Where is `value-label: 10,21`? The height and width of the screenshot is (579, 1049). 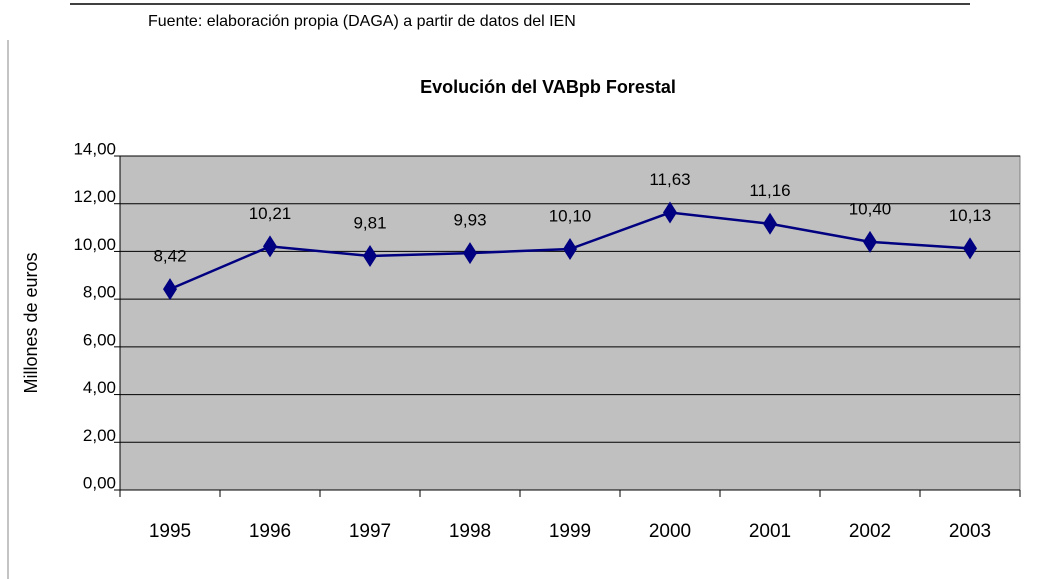
value-label: 10,21 is located at coordinates (270, 213).